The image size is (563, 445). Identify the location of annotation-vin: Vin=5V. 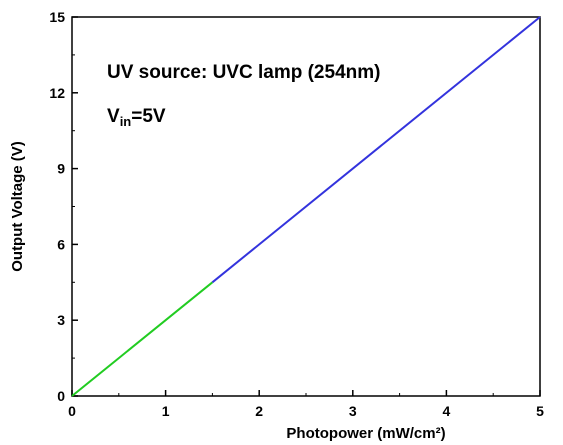
(136, 117).